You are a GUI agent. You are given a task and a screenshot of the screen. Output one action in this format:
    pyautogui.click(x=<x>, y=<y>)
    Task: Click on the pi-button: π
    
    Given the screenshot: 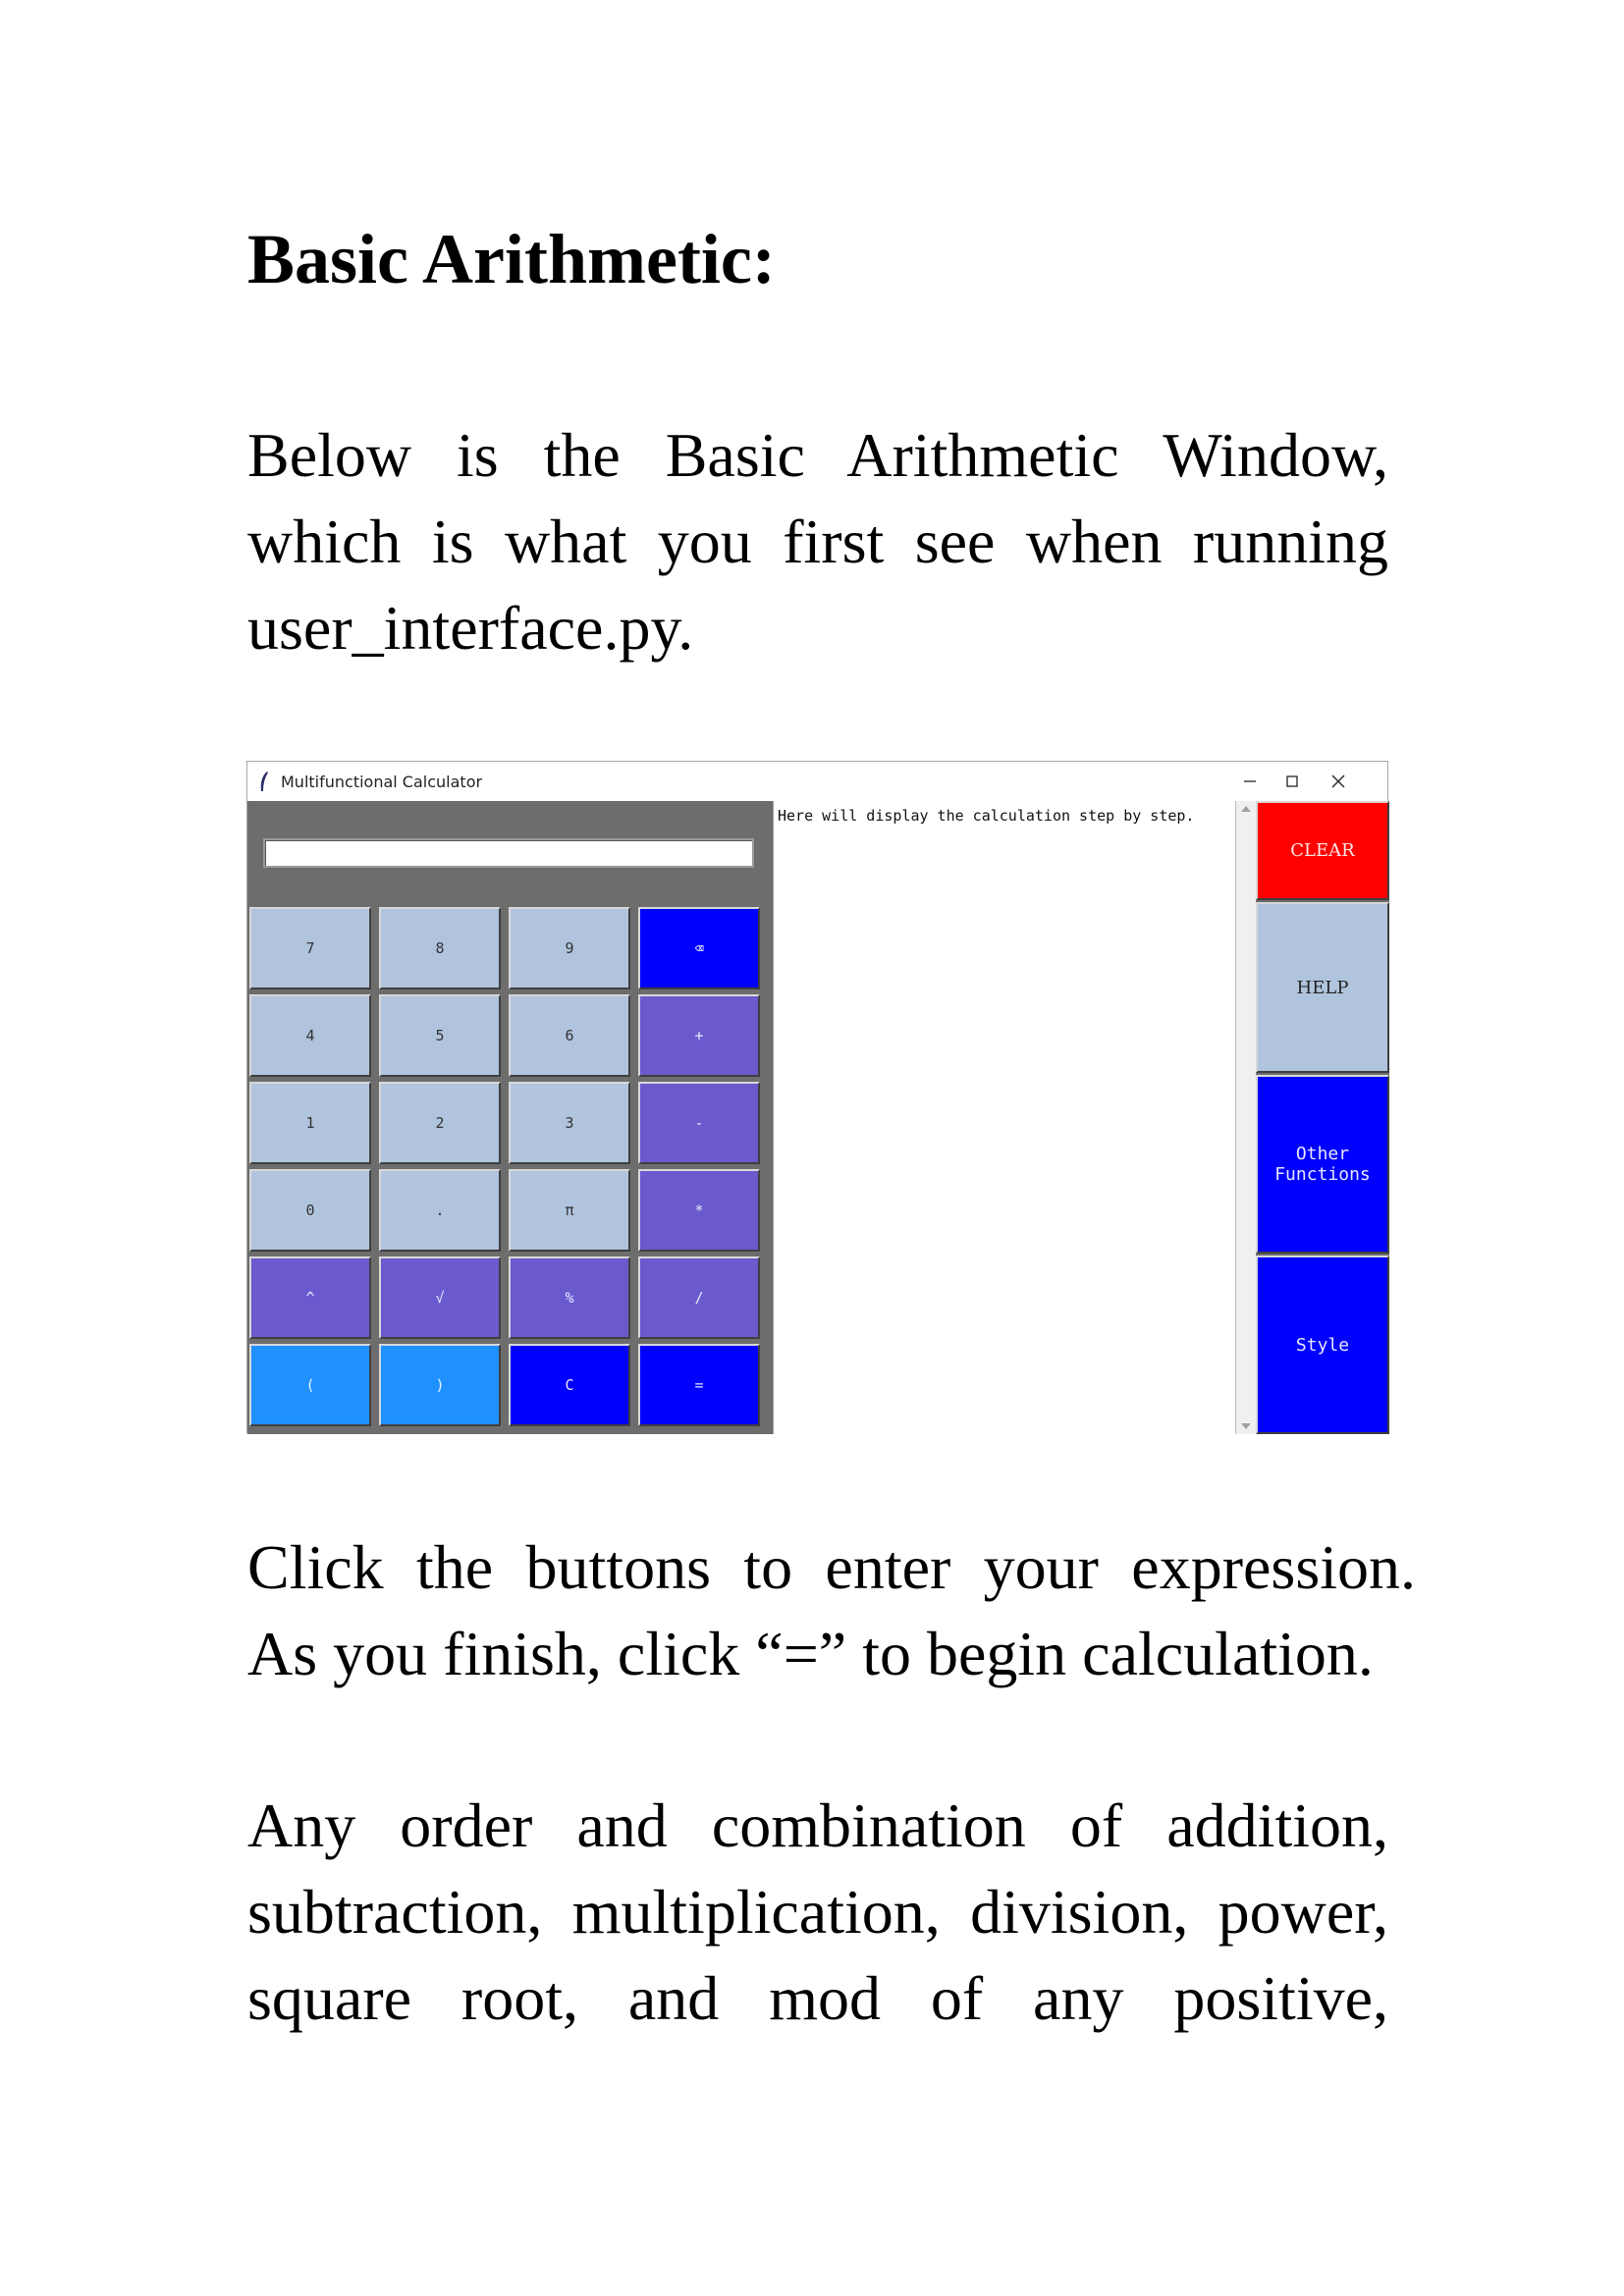 What is the action you would take?
    pyautogui.click(x=569, y=1210)
    